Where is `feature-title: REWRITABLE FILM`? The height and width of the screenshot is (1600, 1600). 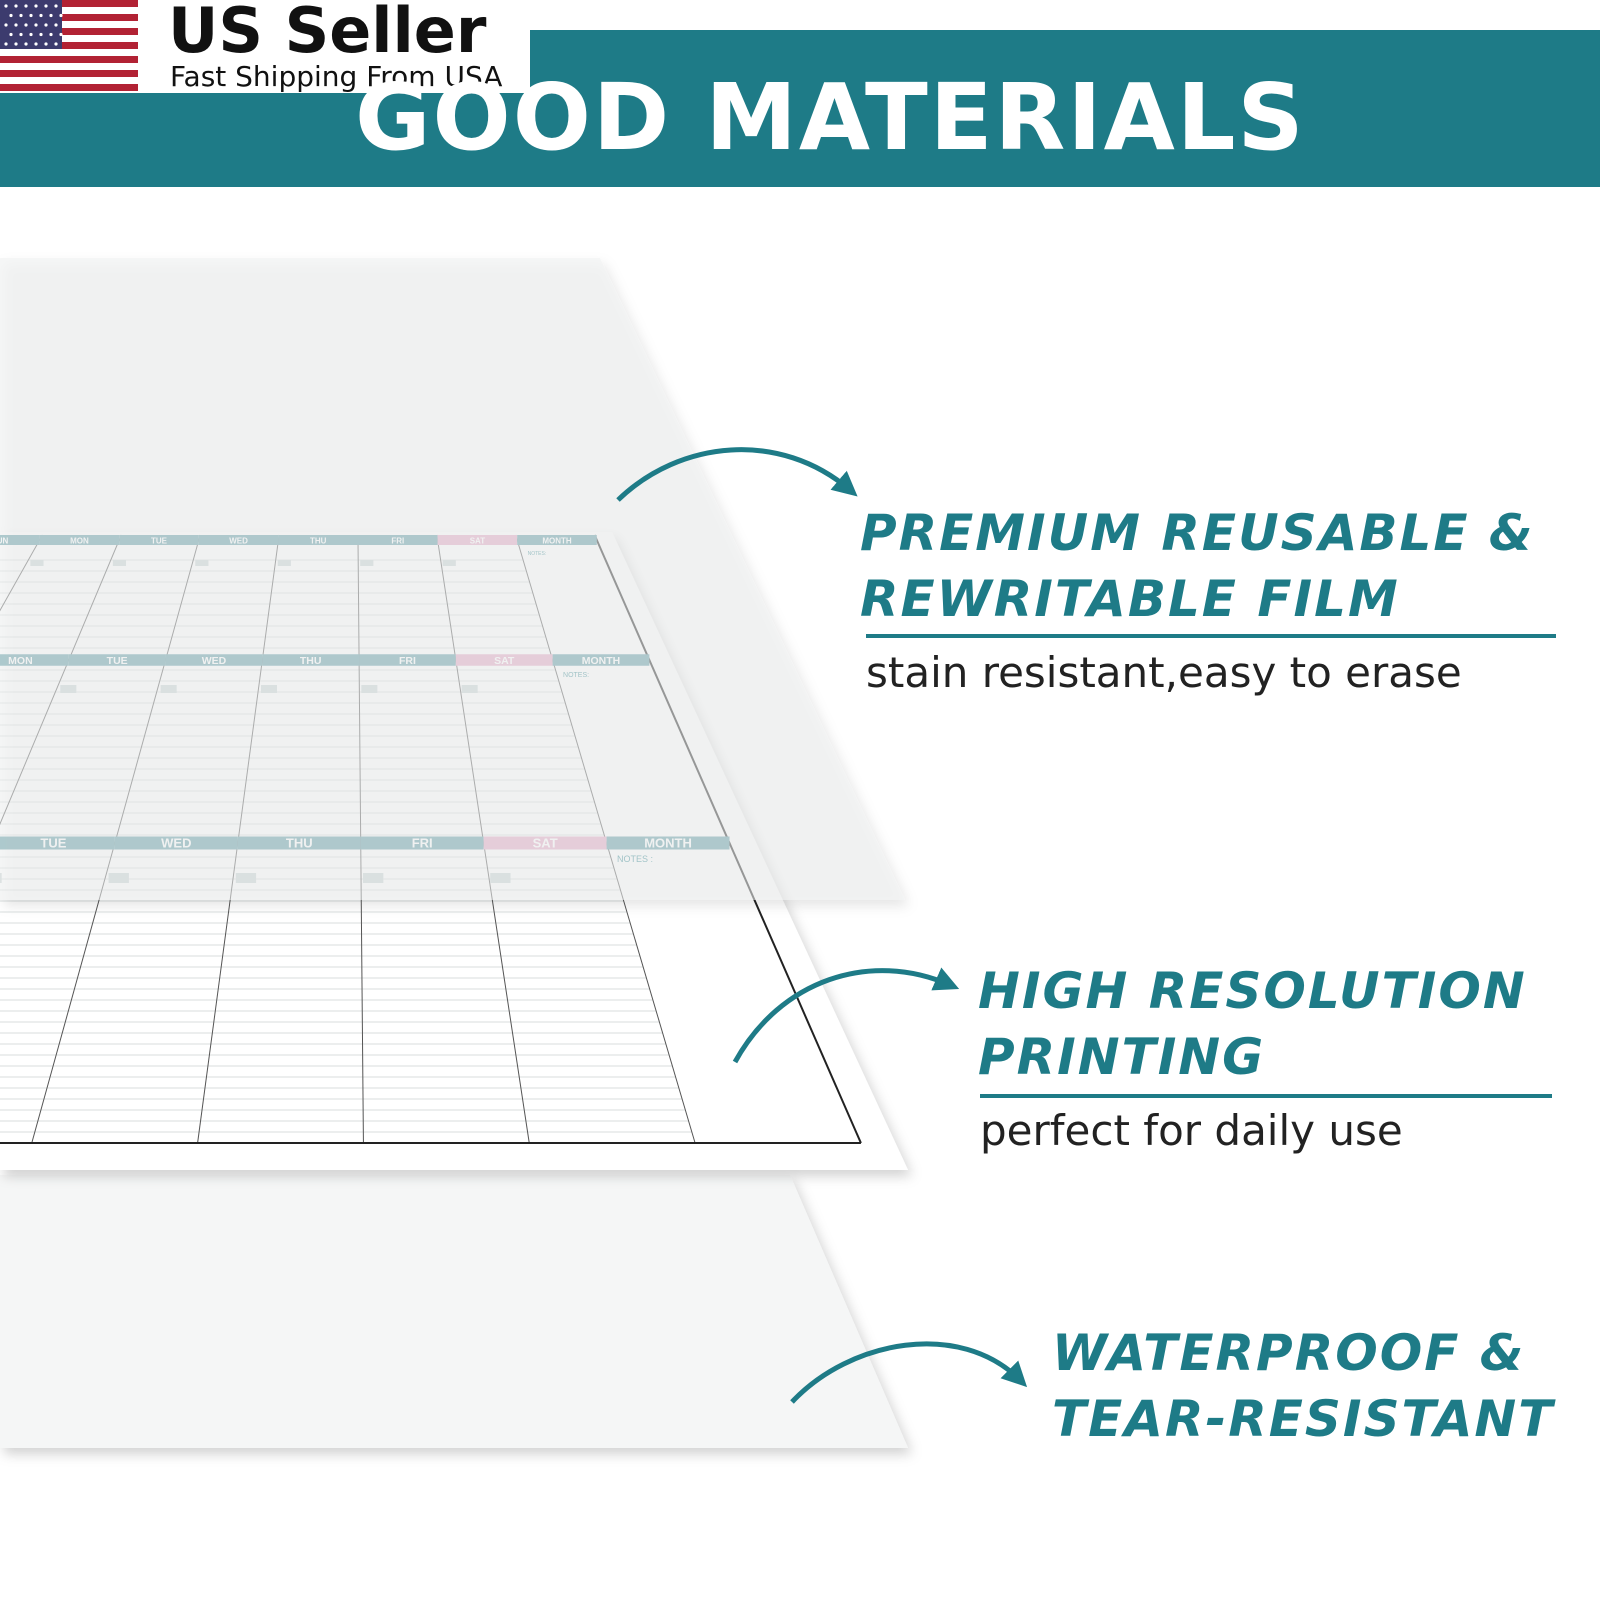 feature-title: REWRITABLE FILM is located at coordinates (1130, 599).